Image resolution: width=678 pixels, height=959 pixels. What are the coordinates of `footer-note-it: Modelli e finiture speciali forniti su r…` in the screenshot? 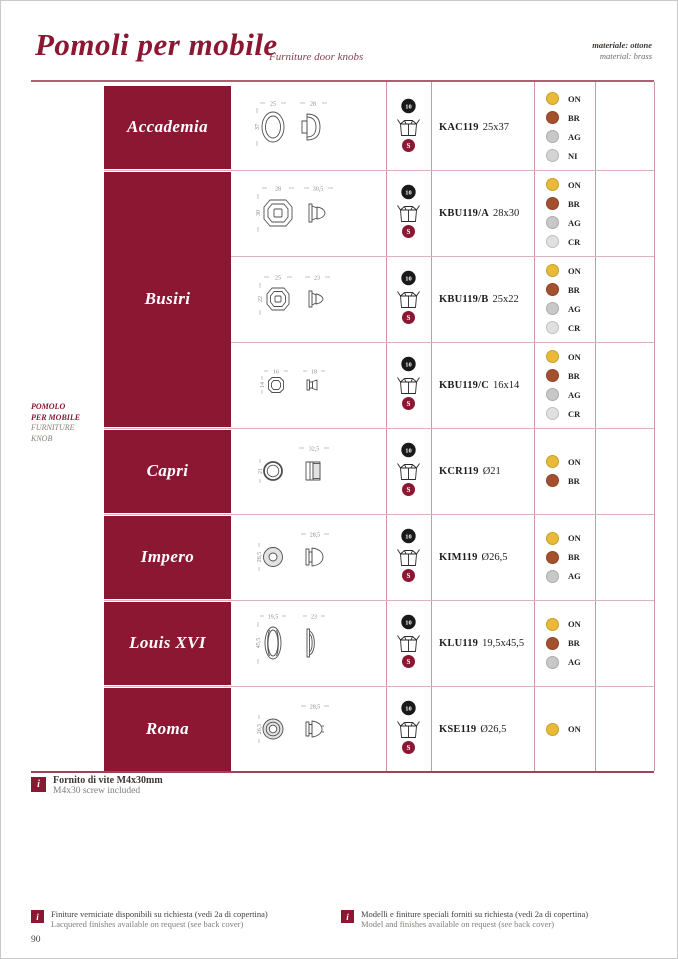 It's located at (475, 914).